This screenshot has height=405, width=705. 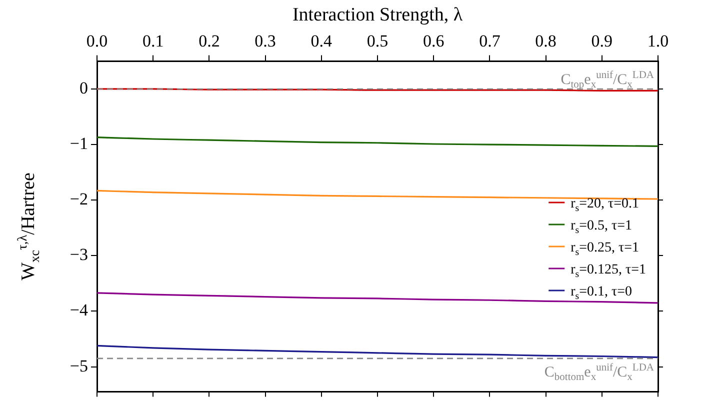 What do you see at coordinates (79, 144) in the screenshot?
I see `y-tick-label: −1` at bounding box center [79, 144].